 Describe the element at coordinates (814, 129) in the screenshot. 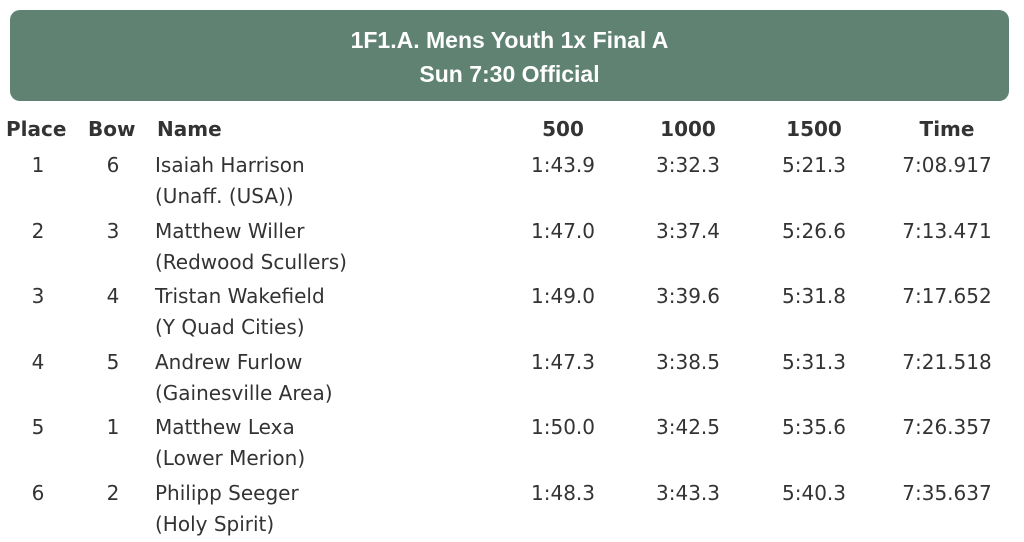

I see `column-header-1500: 1500` at that location.